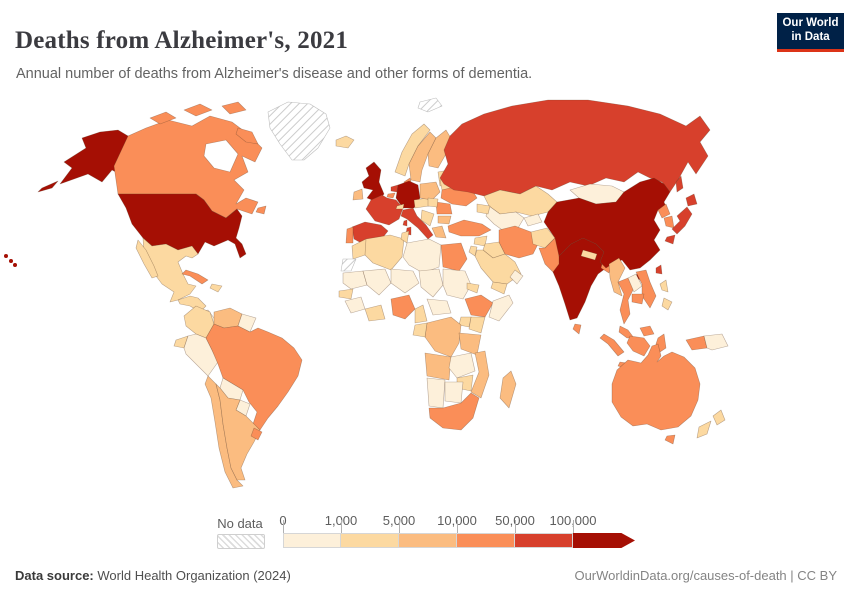 The height and width of the screenshot is (600, 850). What do you see at coordinates (384, 252) in the screenshot?
I see `country-algeria` at bounding box center [384, 252].